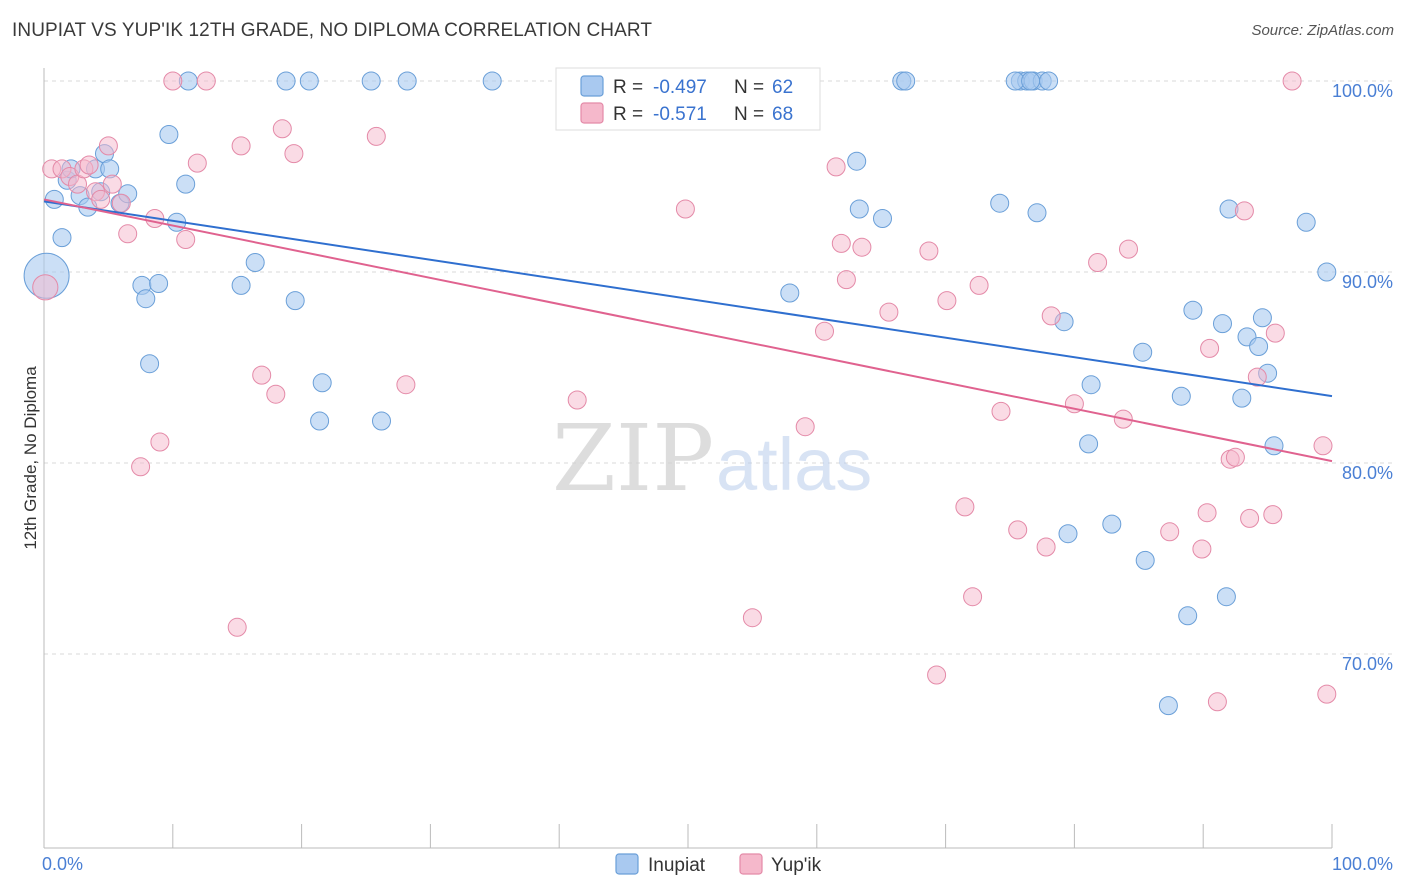 The height and width of the screenshot is (892, 1406). Describe the element at coordinates (782, 114) in the screenshot. I see `legend-n-value-yupik: 68` at that location.